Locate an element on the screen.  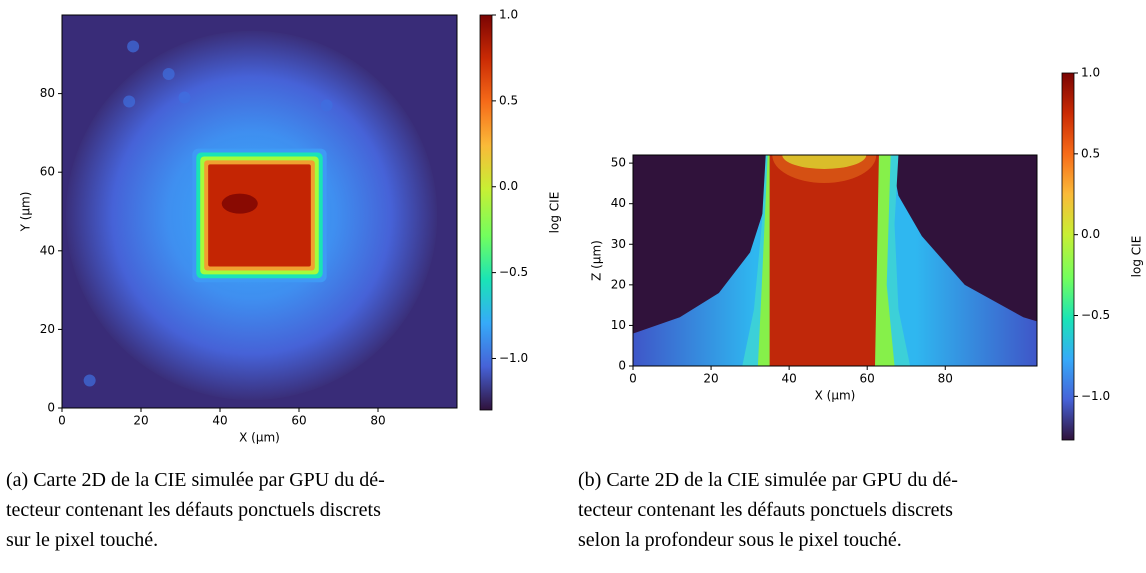
y-tick-label: 30 is located at coordinates (618, 244).